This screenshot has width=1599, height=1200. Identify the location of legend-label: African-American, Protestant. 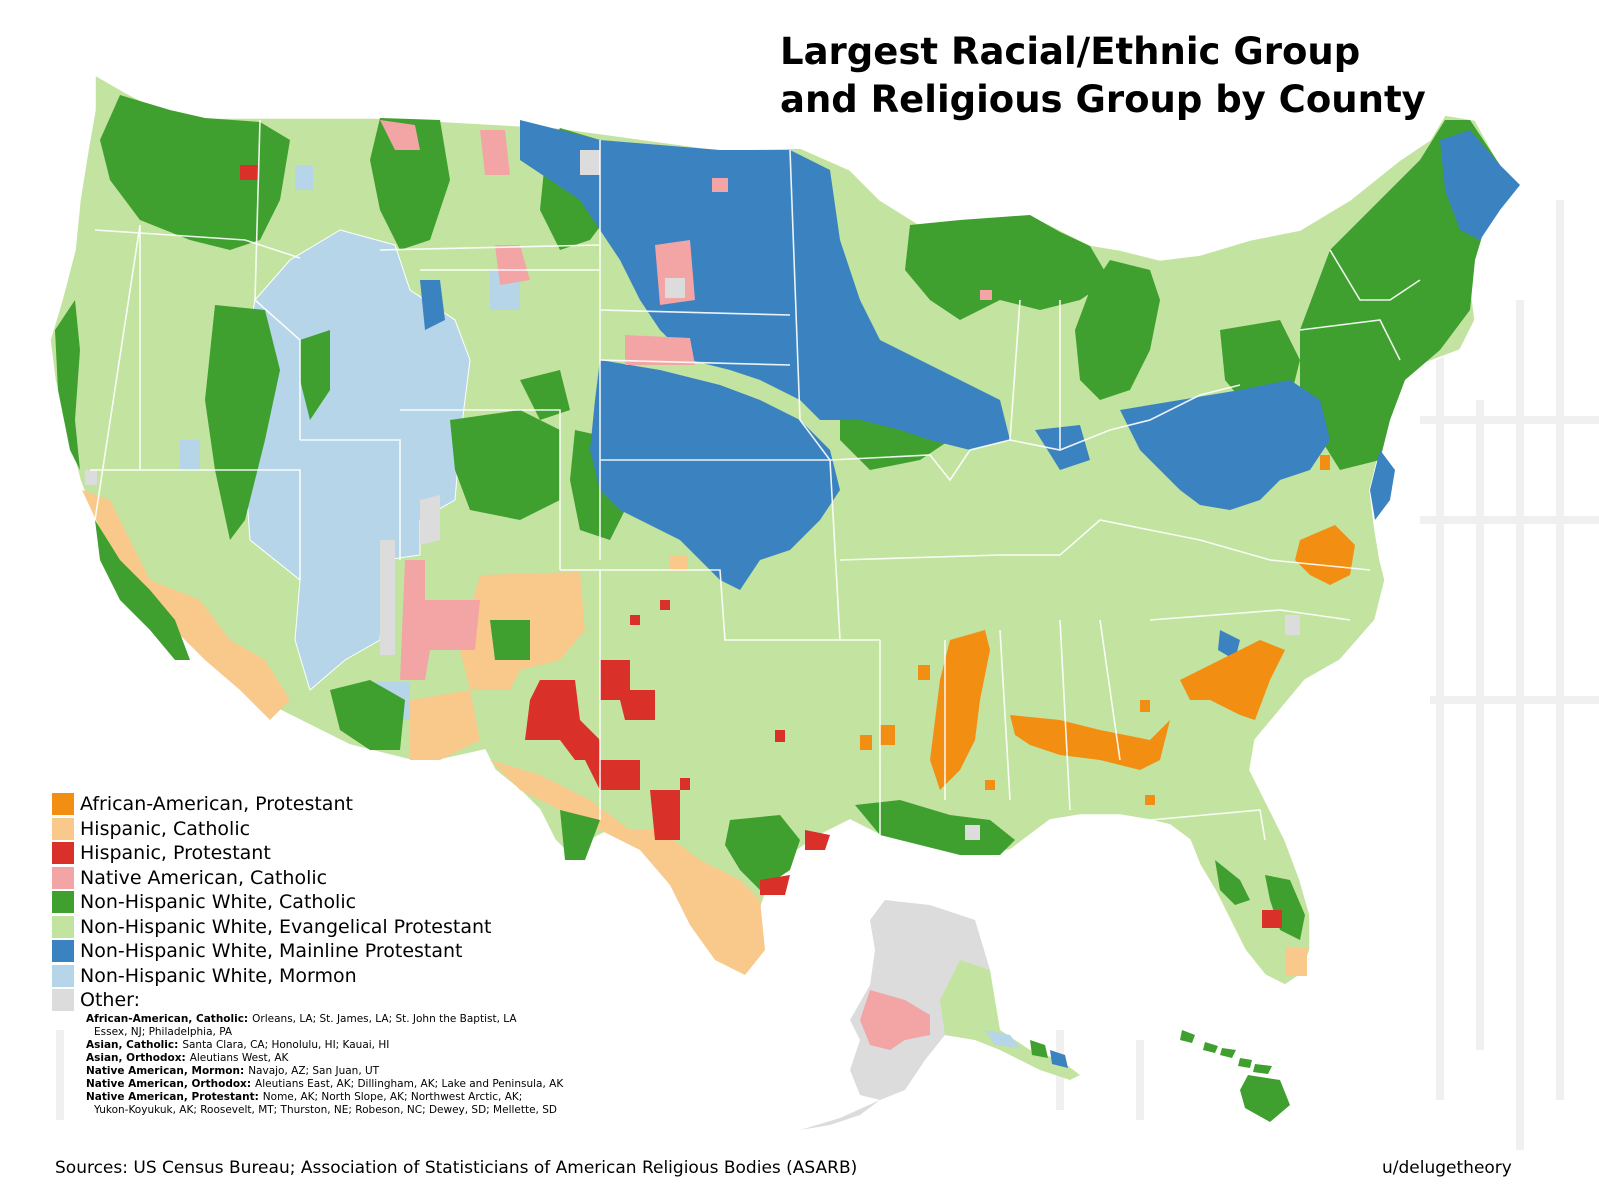
(216, 804).